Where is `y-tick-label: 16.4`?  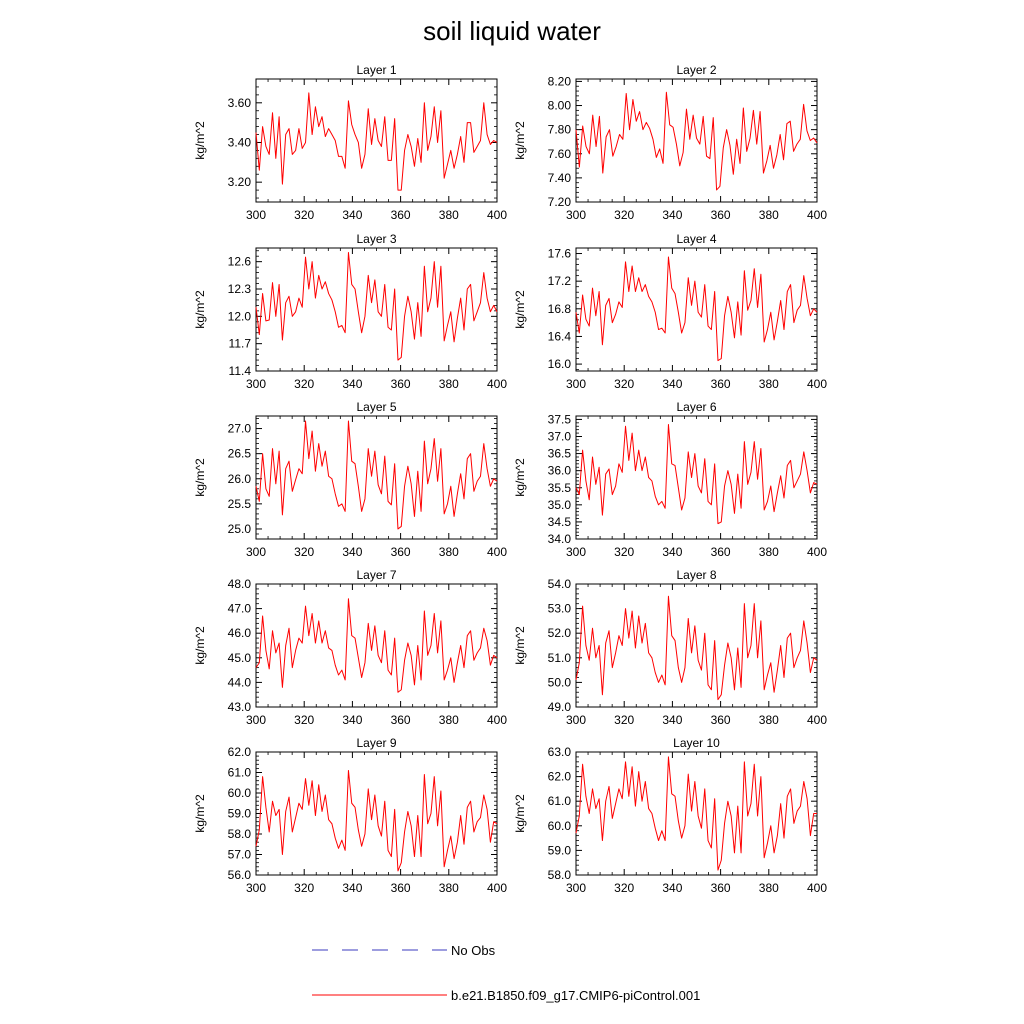 y-tick-label: 16.4 is located at coordinates (560, 336).